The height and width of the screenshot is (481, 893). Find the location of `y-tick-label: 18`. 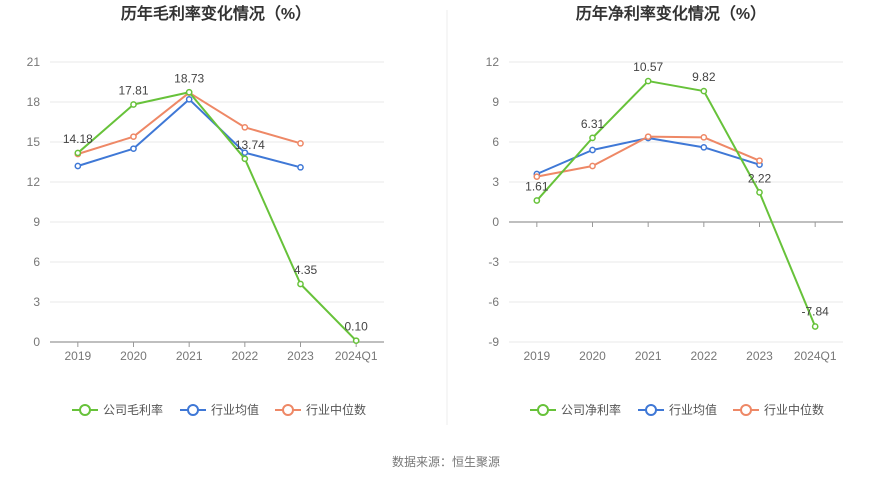

y-tick-label: 18 is located at coordinates (34, 102).